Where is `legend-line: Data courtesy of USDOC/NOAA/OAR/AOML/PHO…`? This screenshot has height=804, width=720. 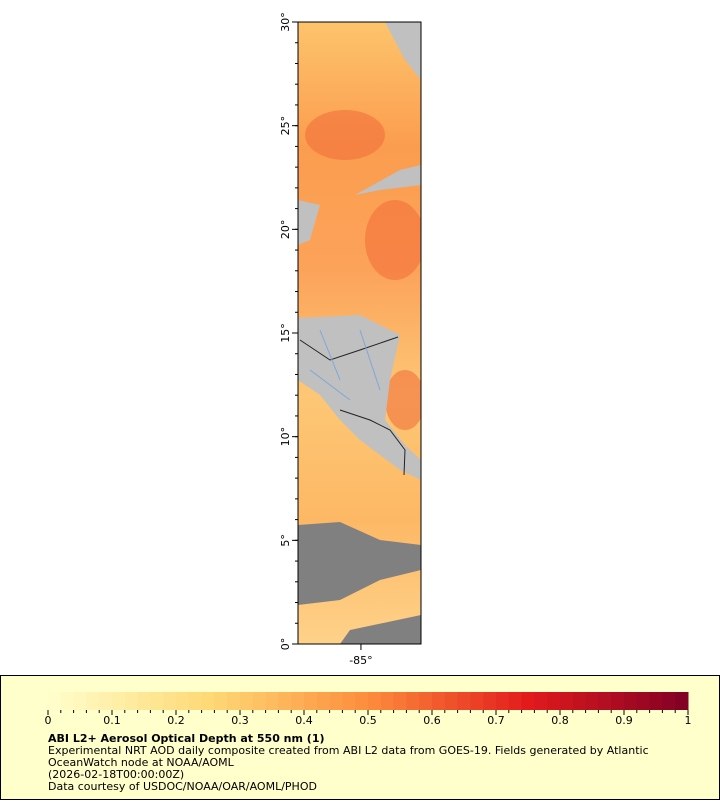 legend-line: Data courtesy of USDOC/NOAA/OAR/AOML/PHO… is located at coordinates (182, 786).